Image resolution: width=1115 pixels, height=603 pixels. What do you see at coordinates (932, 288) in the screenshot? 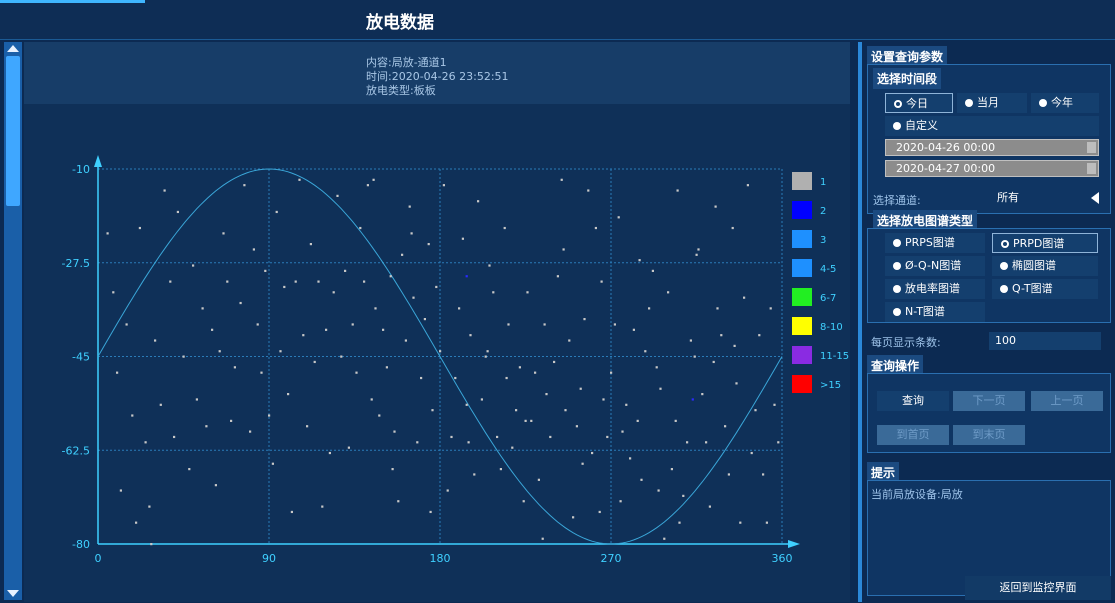
I see `option-label: 放电率图谱` at bounding box center [932, 288].